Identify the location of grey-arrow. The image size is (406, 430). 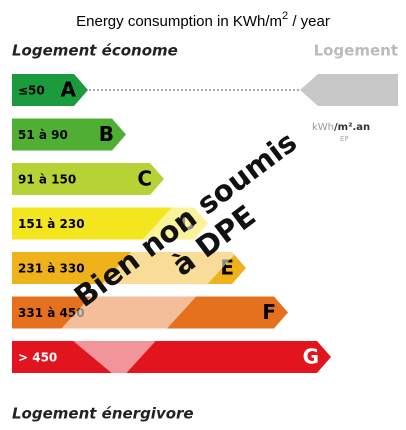
(349, 90).